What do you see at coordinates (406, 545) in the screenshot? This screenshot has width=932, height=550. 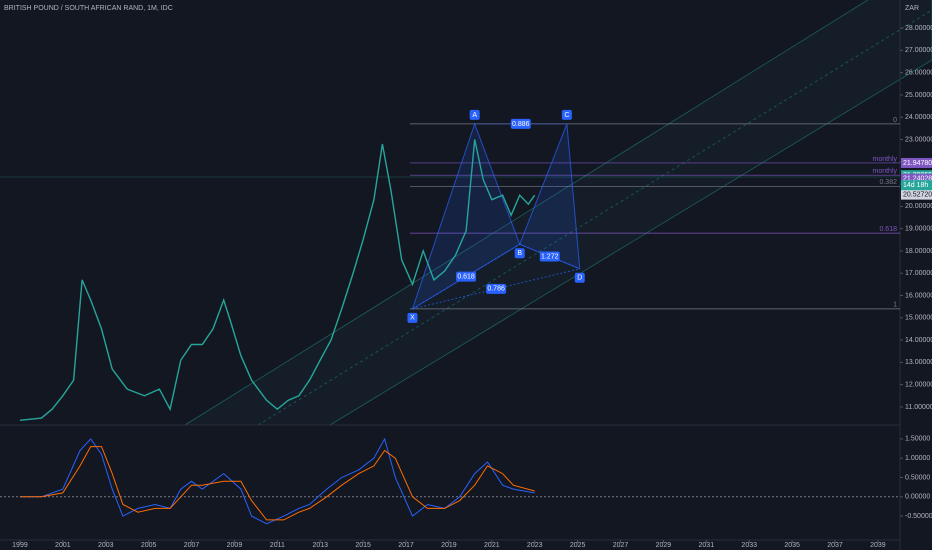 I see `x-tick-label: 2017` at bounding box center [406, 545].